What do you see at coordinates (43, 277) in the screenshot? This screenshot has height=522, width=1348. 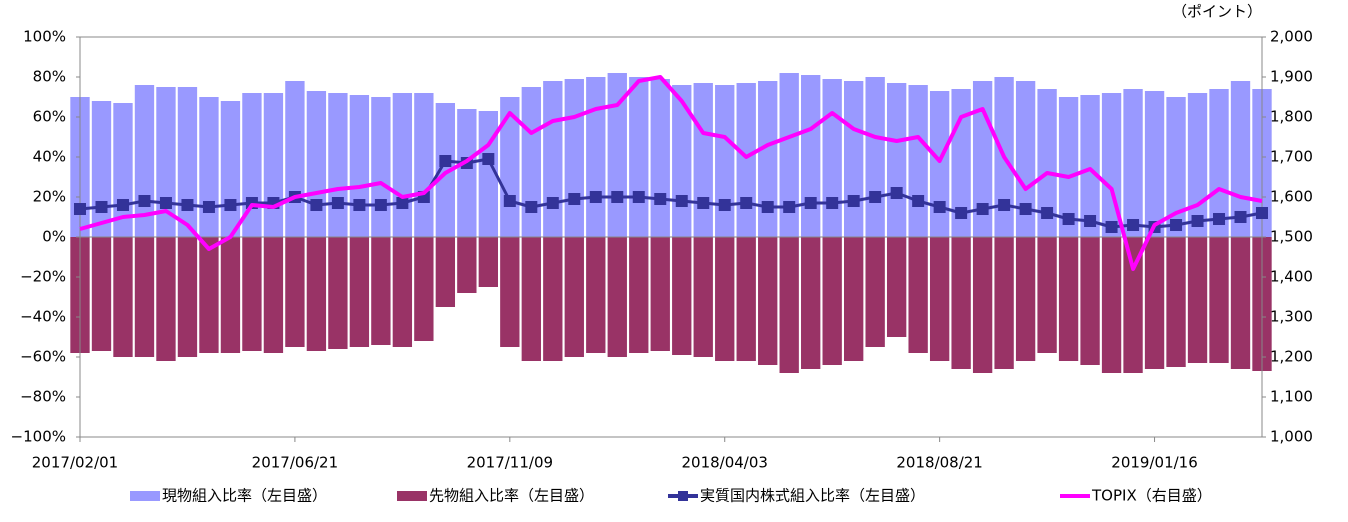 I see `y-tick-label: −20%` at bounding box center [43, 277].